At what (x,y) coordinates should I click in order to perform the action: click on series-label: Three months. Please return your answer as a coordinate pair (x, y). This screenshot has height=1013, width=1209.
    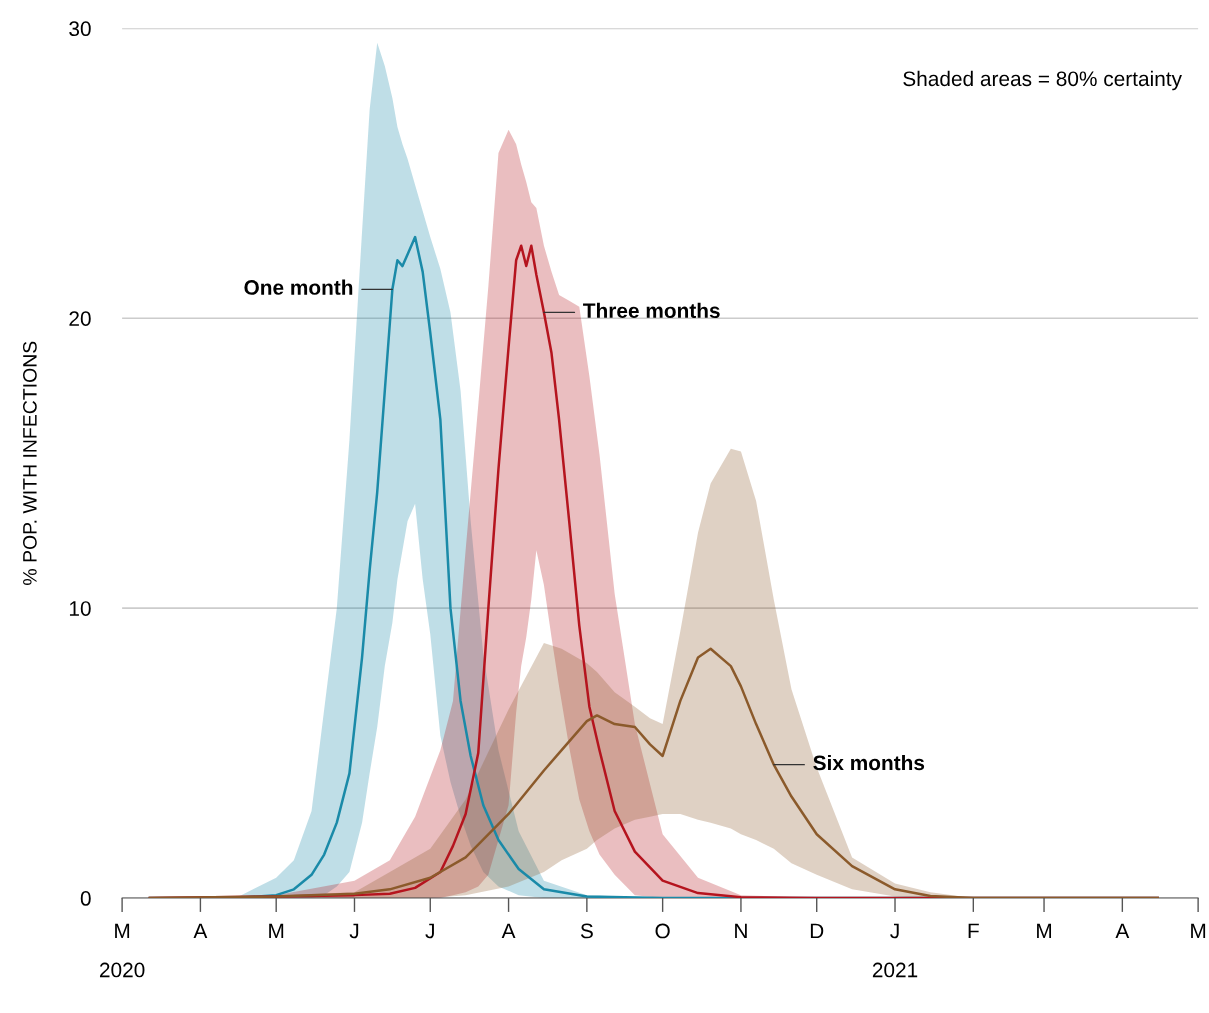
    Looking at the image, I should click on (651, 310).